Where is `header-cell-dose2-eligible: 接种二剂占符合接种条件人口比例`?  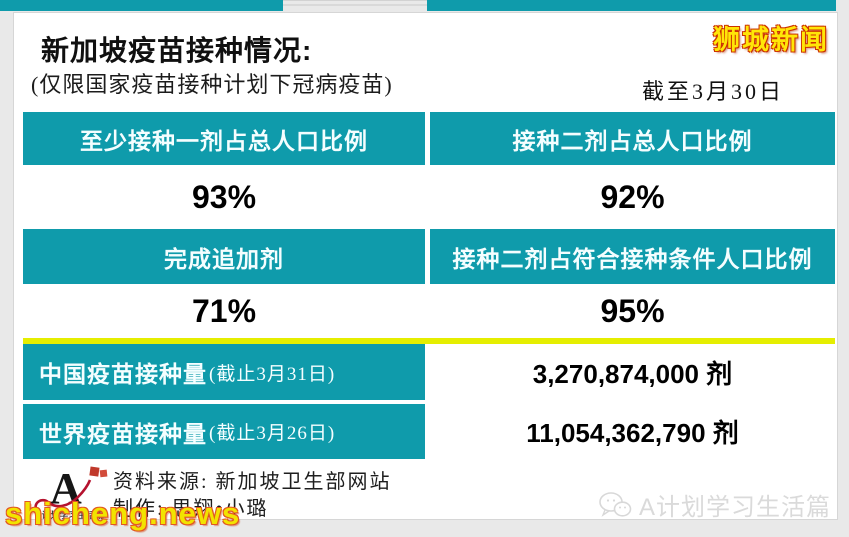
header-cell-dose2-eligible: 接种二剂占符合接种条件人口比例 is located at coordinates (632, 256).